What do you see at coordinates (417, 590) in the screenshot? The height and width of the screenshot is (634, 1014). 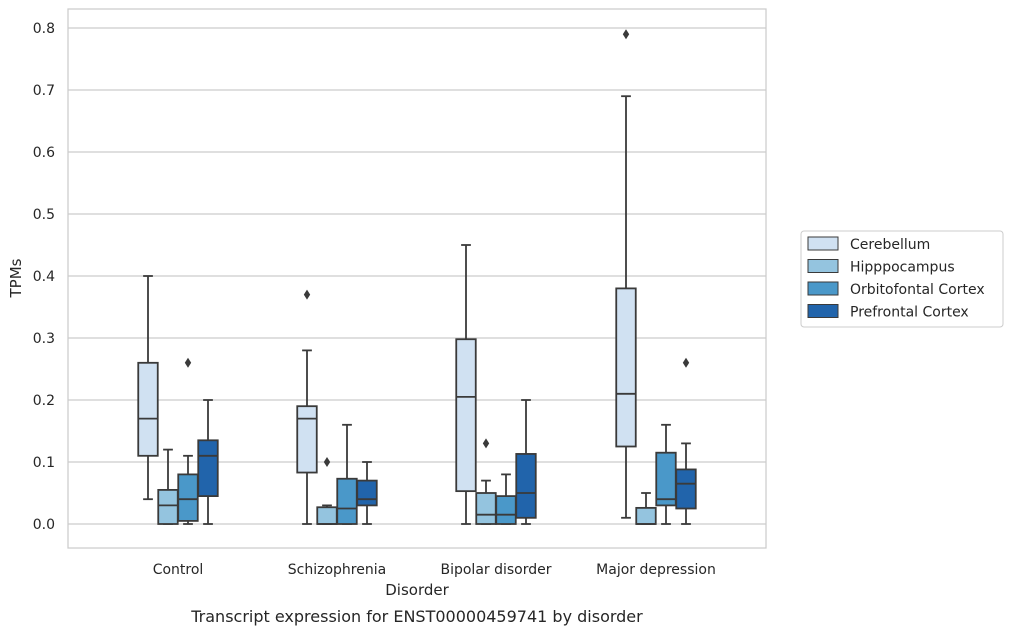 I see `x-axis-label: Disorder` at bounding box center [417, 590].